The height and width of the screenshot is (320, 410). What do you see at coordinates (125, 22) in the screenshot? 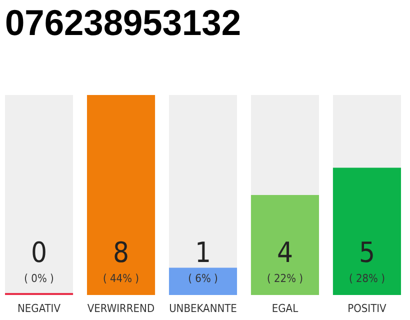
I see `chart-title: 076238953132` at bounding box center [125, 22].